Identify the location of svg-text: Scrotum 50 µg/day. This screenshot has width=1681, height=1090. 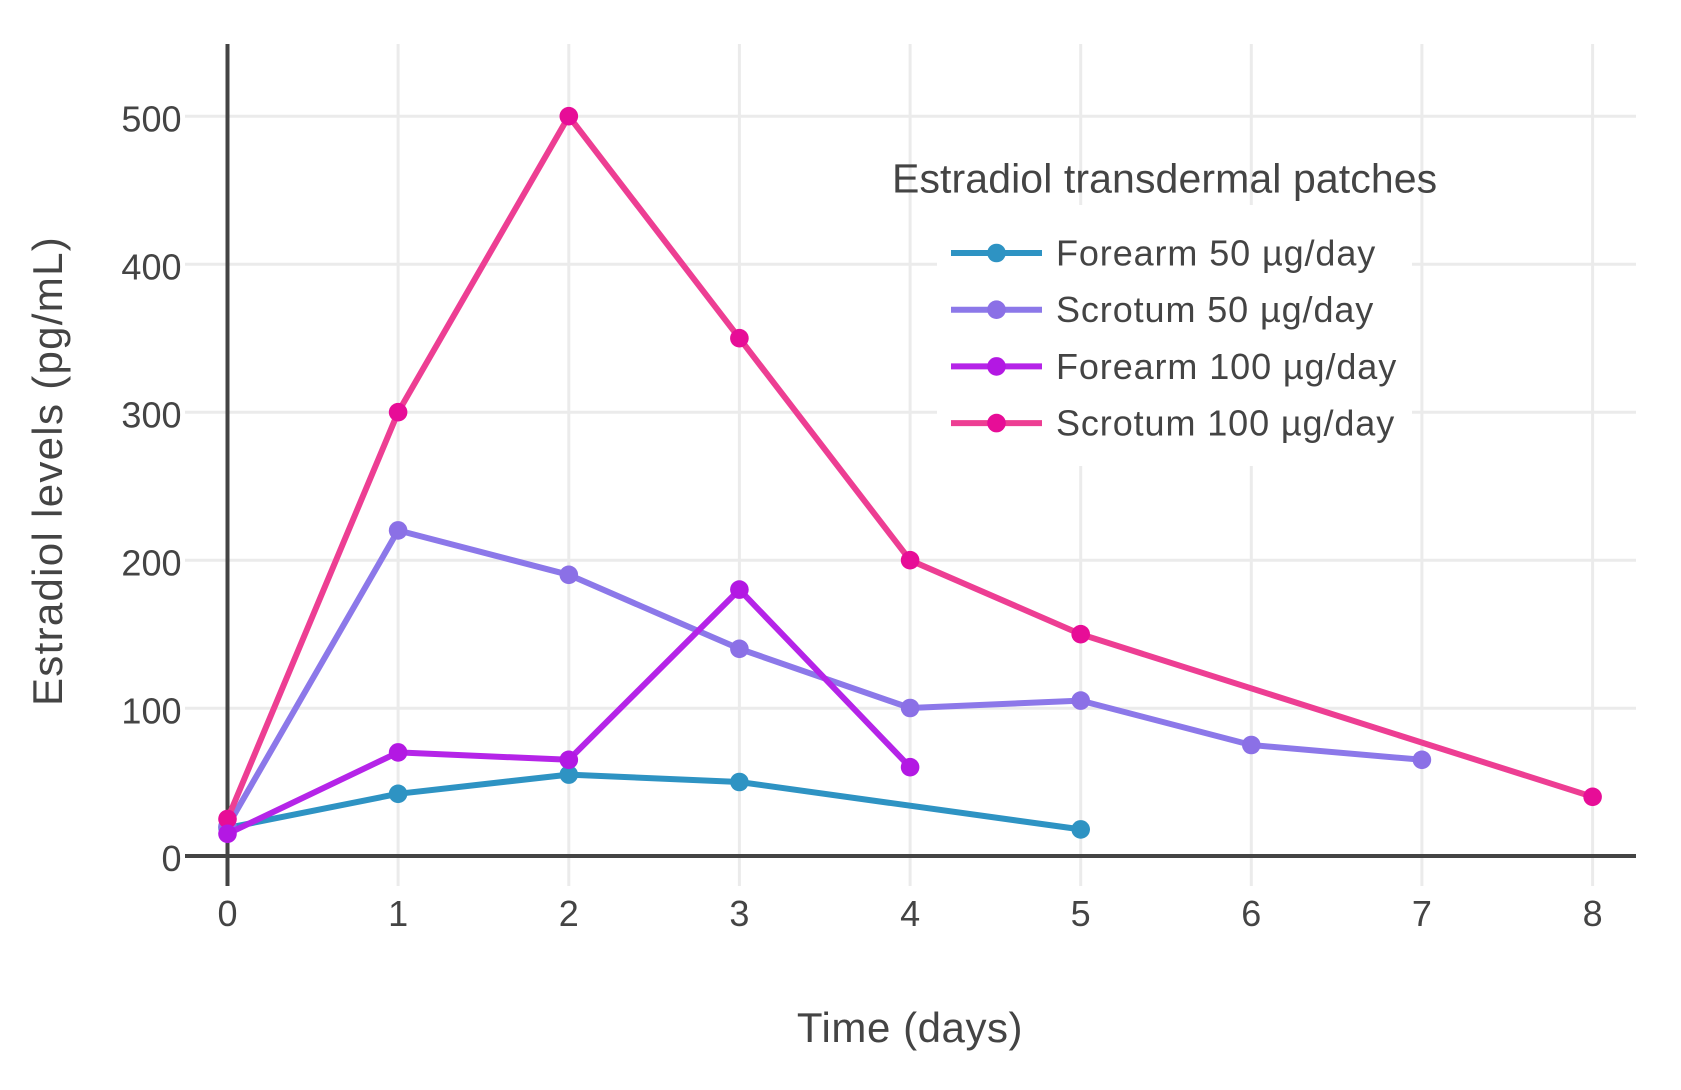
(1215, 309).